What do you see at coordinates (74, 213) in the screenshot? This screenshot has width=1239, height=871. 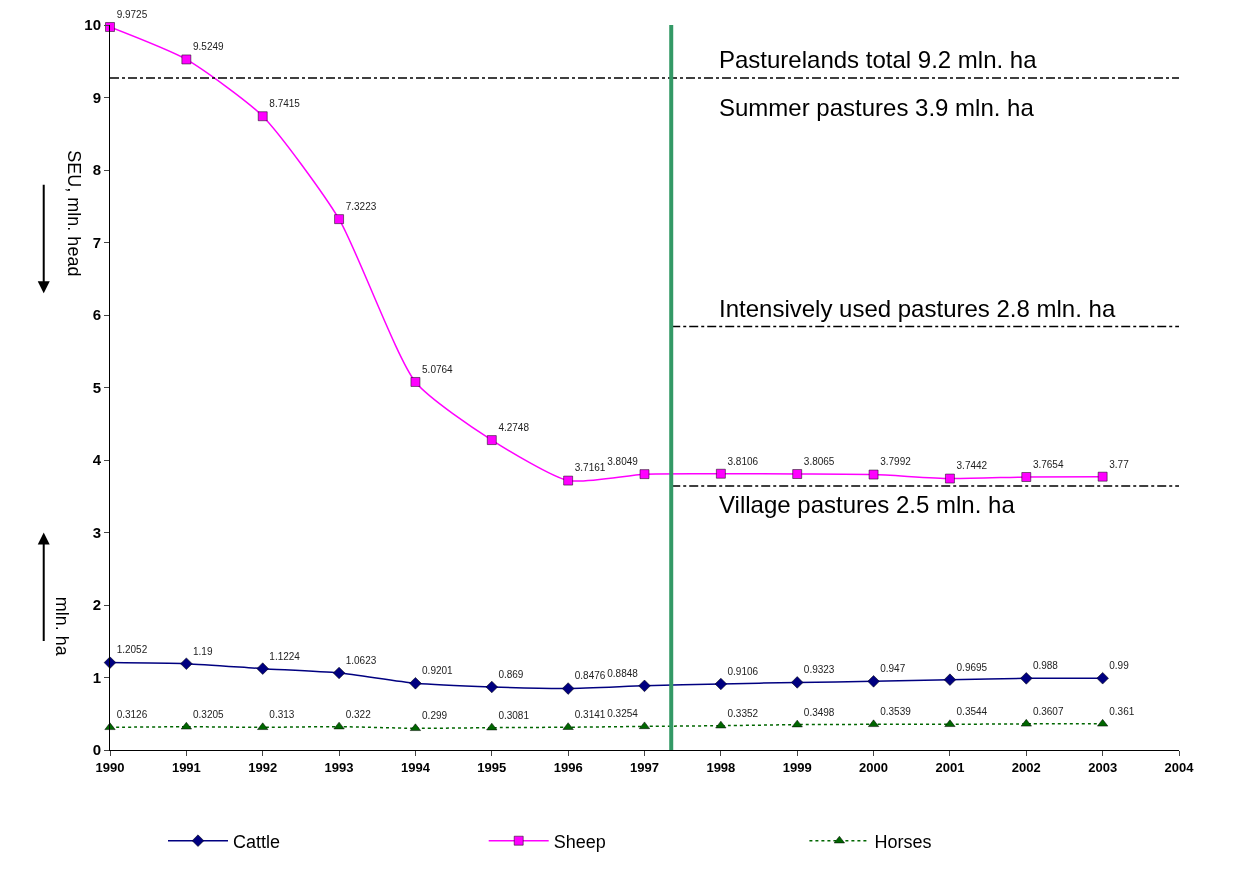 I see `y-axis-title: SEU, mln. head` at bounding box center [74, 213].